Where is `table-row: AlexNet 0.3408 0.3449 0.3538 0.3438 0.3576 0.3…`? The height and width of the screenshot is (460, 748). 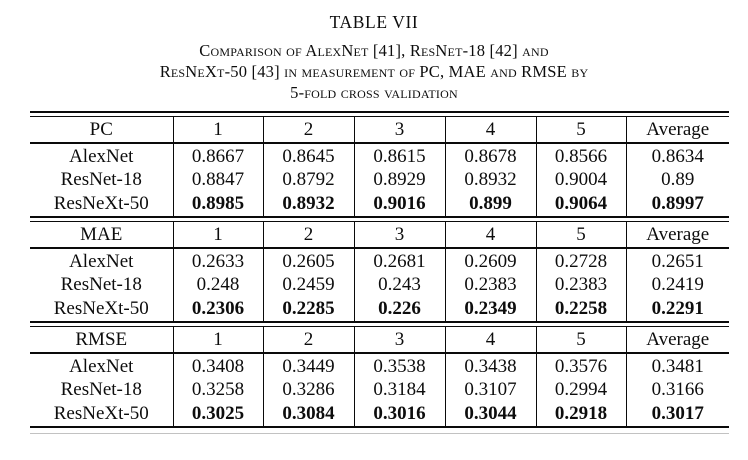 table-row: AlexNet 0.3408 0.3449 0.3538 0.3438 0.3576 0.3… is located at coordinates (379, 365).